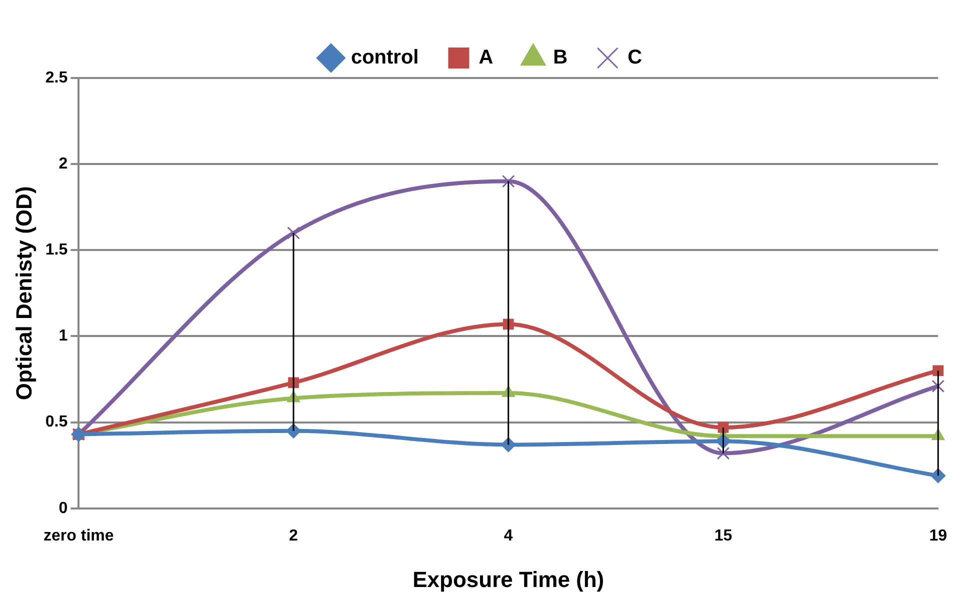 This screenshot has height=606, width=973. What do you see at coordinates (63, 508) in the screenshot?
I see `y-tick-label: 0` at bounding box center [63, 508].